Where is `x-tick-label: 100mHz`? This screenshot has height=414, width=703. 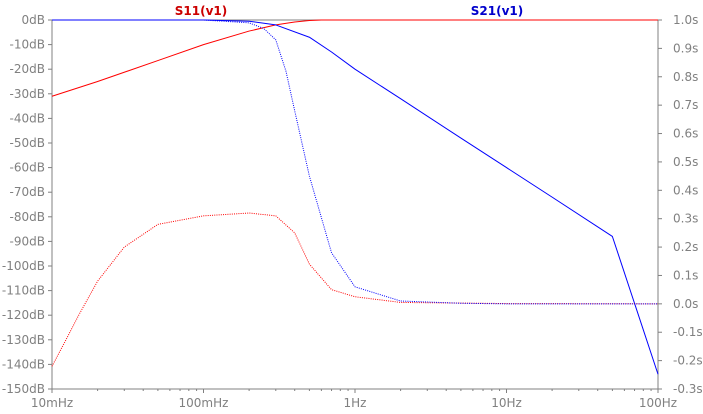 x-tick-label: 100mHz is located at coordinates (204, 403).